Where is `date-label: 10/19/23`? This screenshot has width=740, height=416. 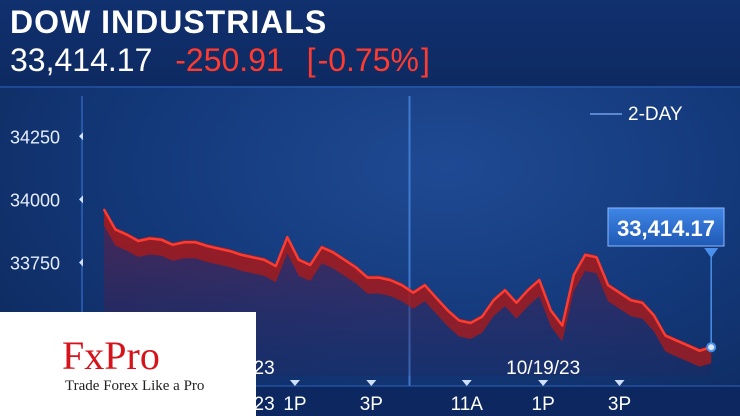 date-label: 10/19/23 is located at coordinates (543, 368).